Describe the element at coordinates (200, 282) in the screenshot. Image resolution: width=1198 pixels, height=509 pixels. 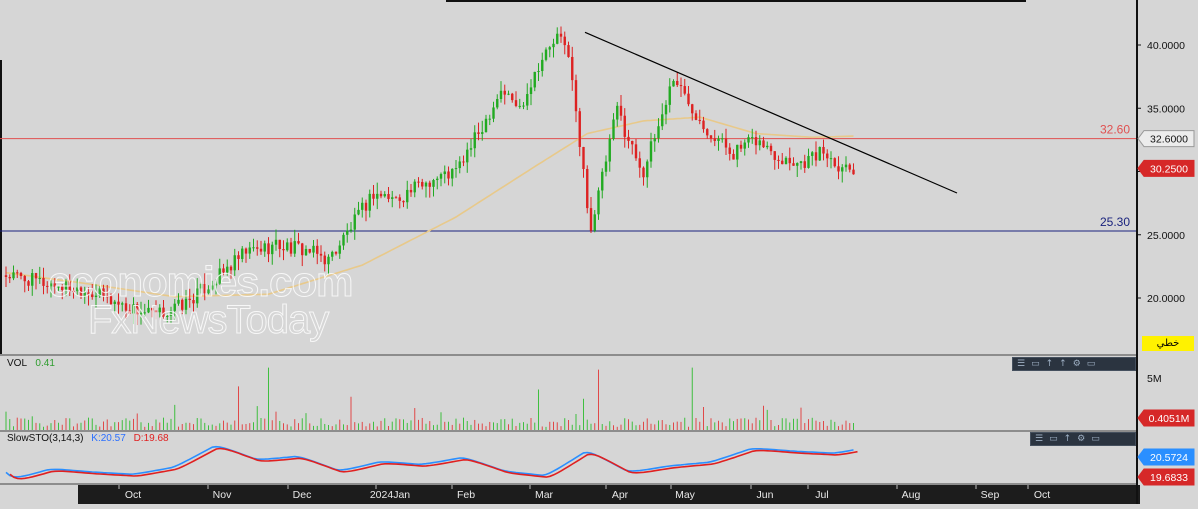
I see `watermark-economies: economies.com` at that location.